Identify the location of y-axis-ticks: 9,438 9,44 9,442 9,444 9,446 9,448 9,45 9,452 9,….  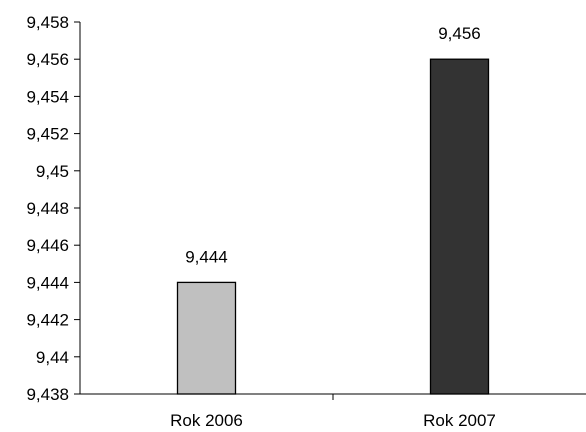
(53, 208).